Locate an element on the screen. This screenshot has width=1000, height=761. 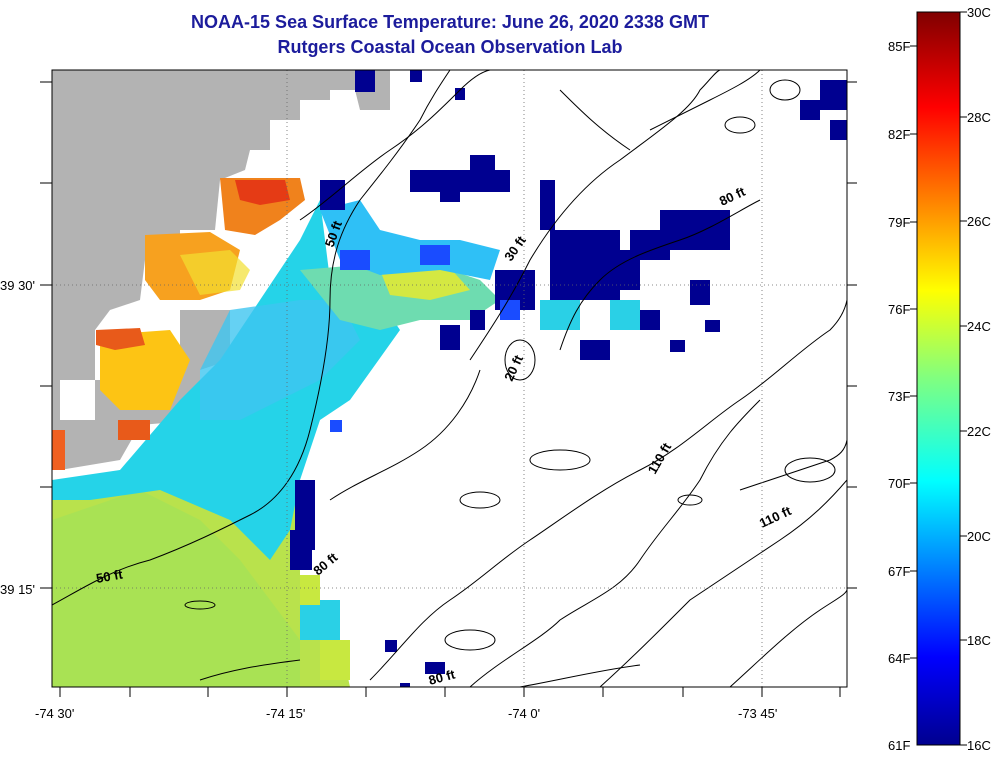
lon-tick-label: -74 30' is located at coordinates (54, 713).